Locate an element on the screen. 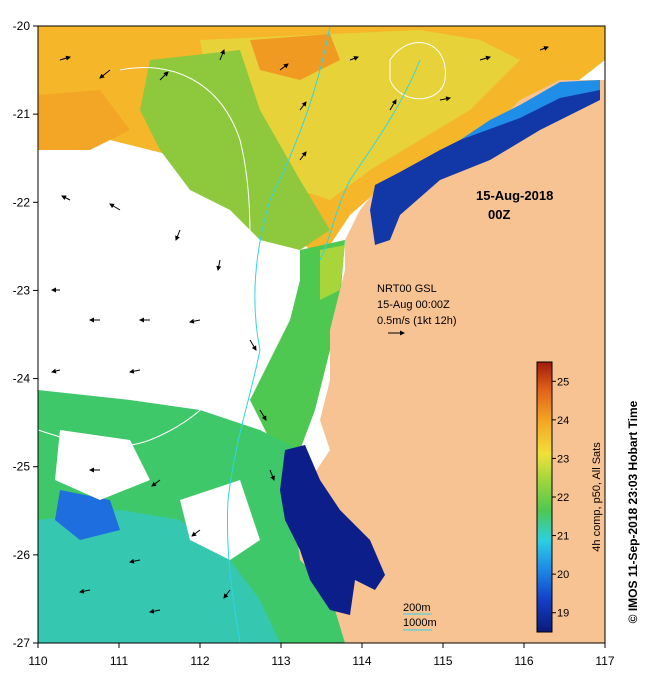 The width and height of the screenshot is (647, 684). y-tick-label: -26 is located at coordinates (22, 555).